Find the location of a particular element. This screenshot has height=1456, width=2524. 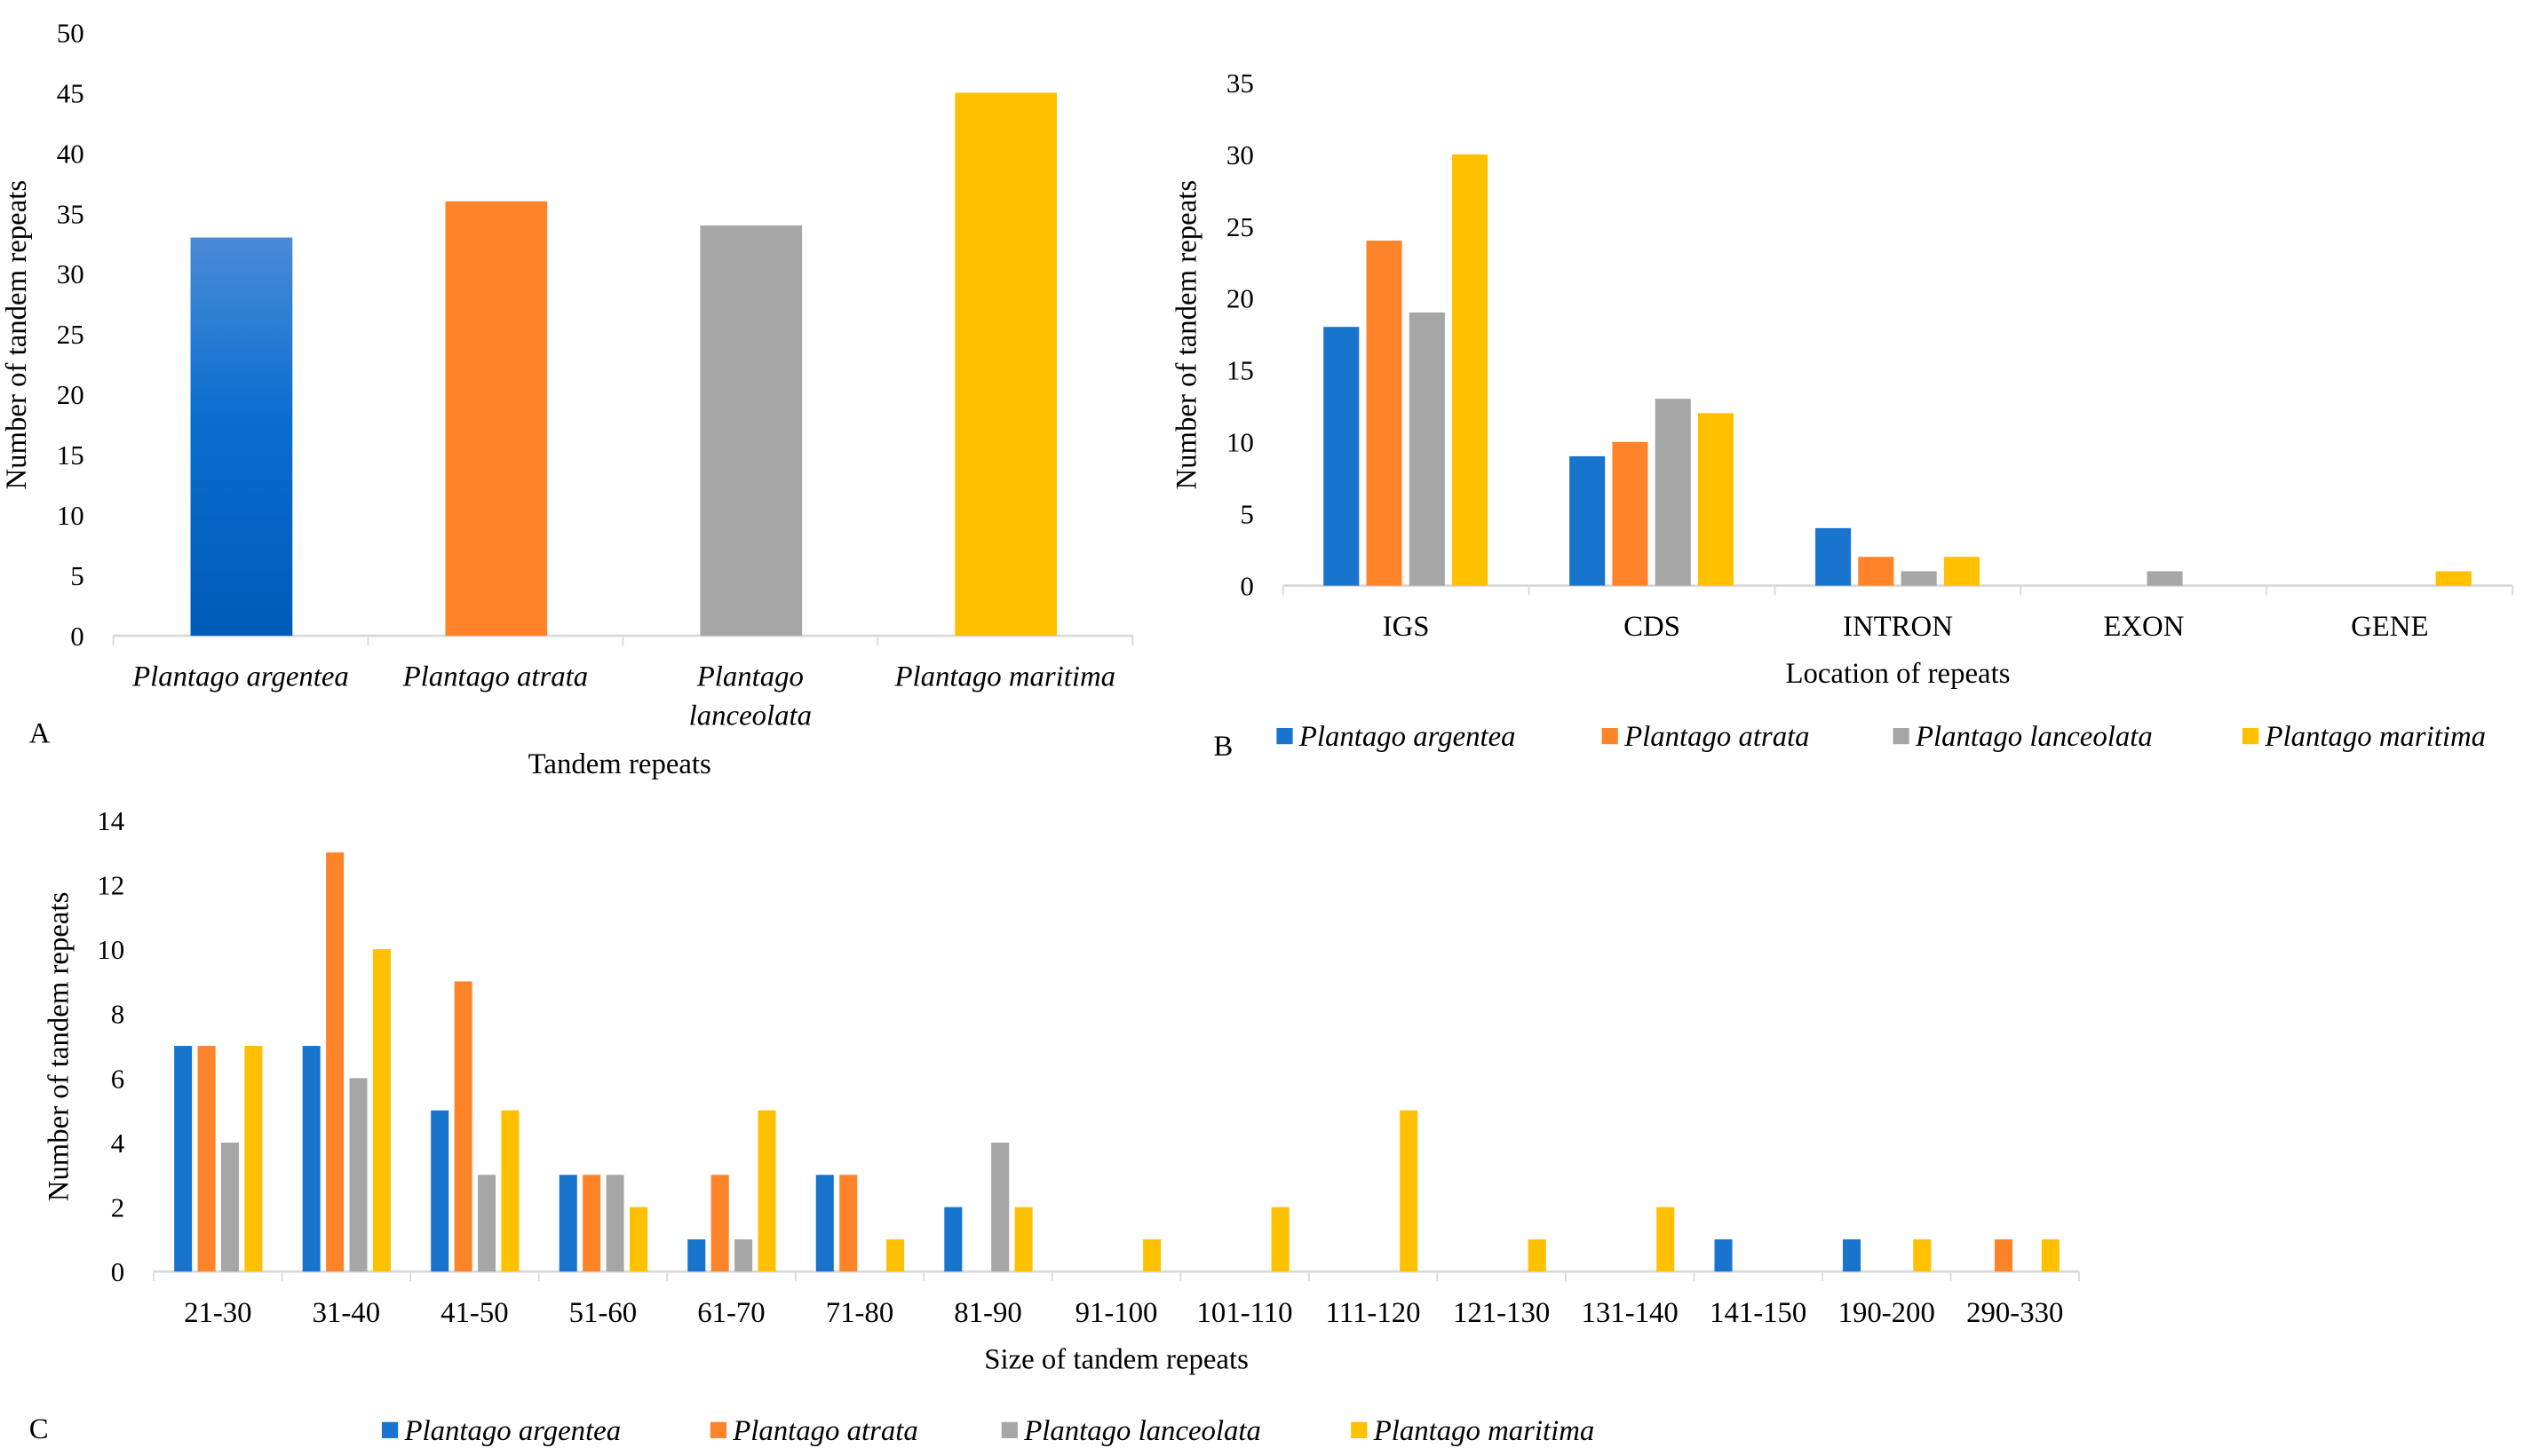

x-tick-label: GENE is located at coordinates (2389, 627).